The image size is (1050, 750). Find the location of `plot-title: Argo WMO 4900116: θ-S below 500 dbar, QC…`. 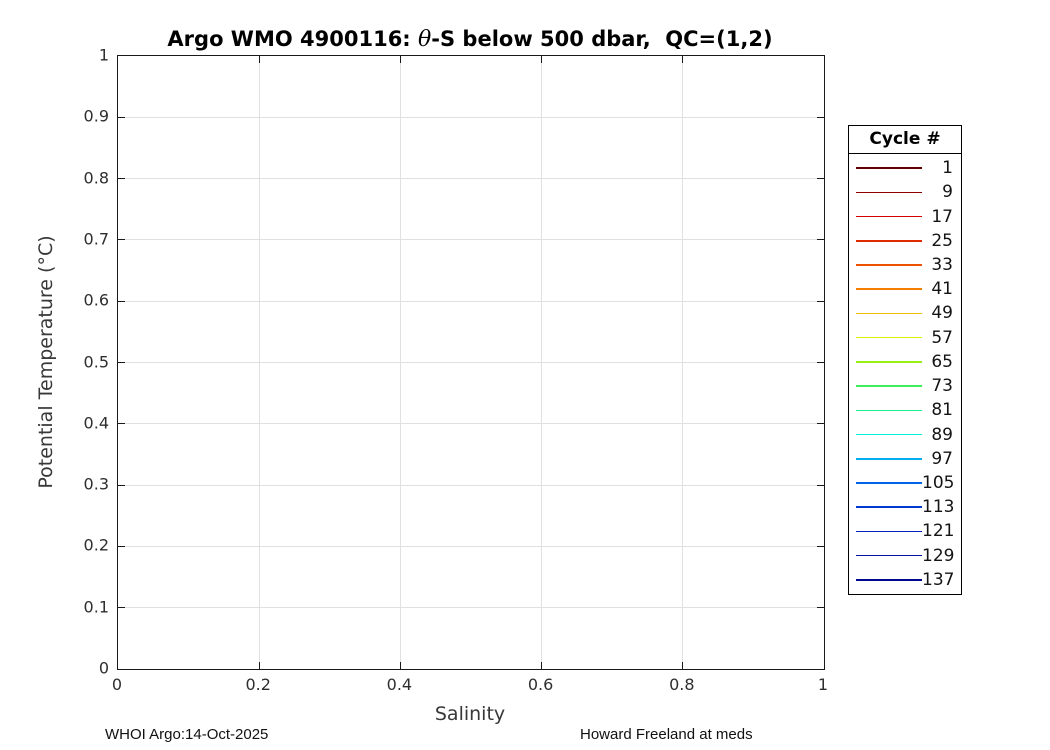

plot-title: Argo WMO 4900116: θ-S below 500 dbar, QC… is located at coordinates (470, 39).